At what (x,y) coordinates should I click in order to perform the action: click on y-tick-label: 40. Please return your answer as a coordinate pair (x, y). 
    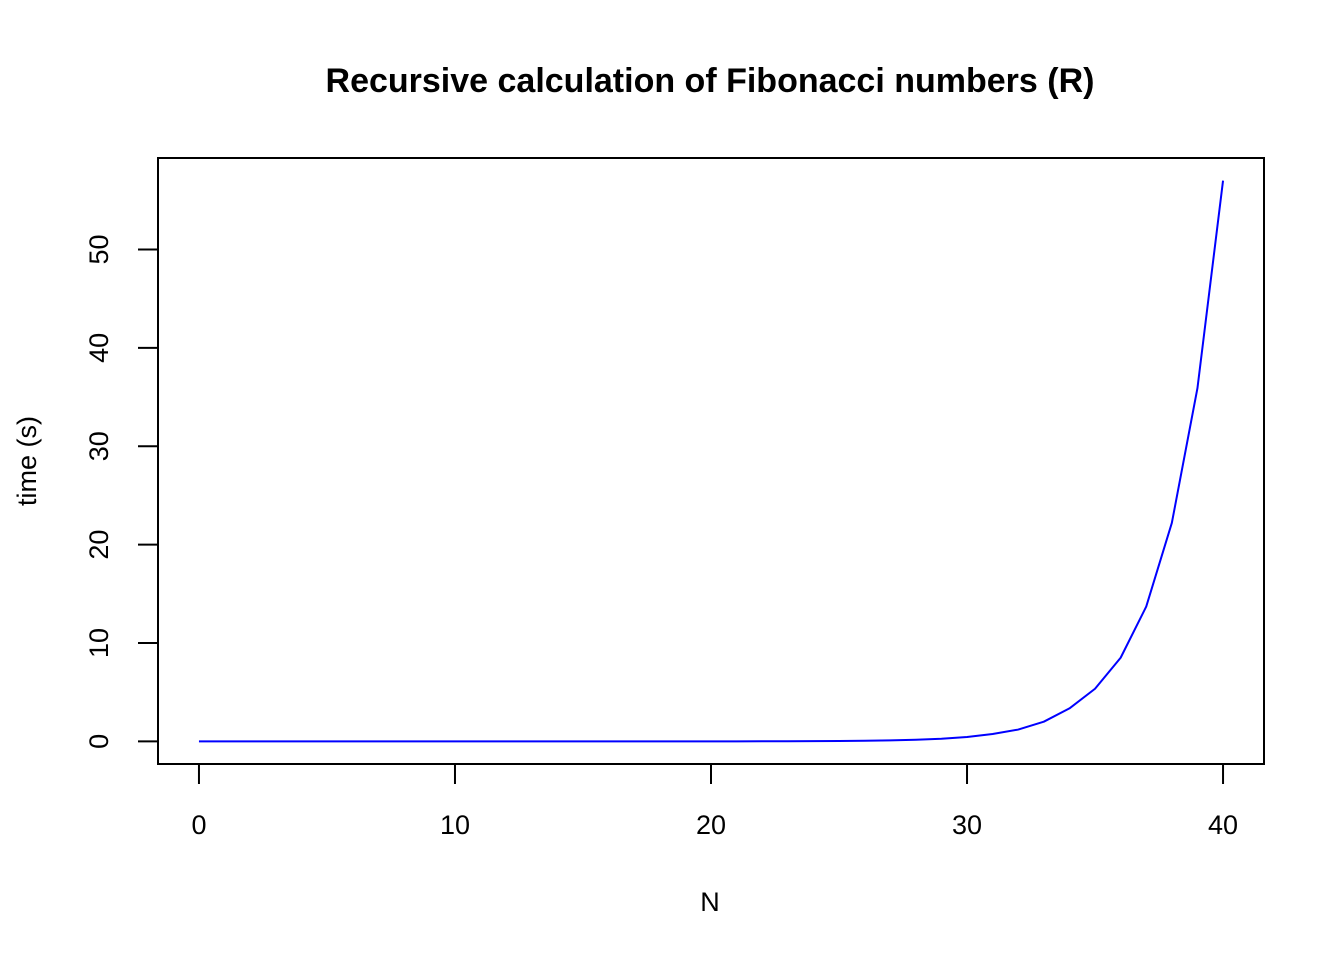
    Looking at the image, I should click on (99, 348).